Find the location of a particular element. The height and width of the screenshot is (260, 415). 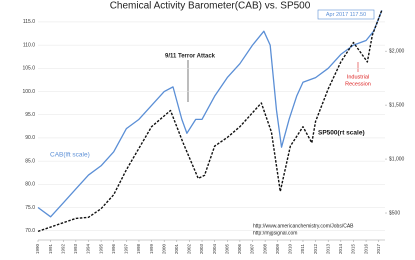

y-tick-label: 95.0 is located at coordinates (30, 115).